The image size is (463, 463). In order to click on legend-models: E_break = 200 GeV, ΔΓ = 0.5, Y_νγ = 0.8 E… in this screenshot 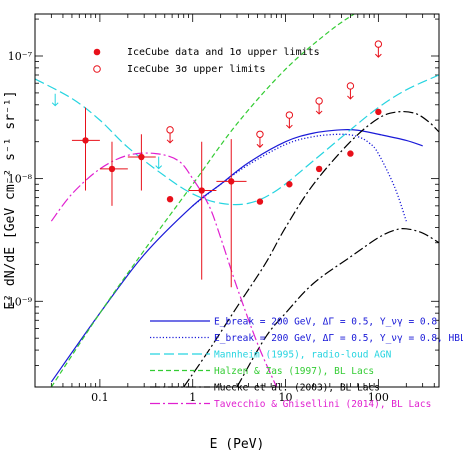, I will do `click(306, 363)`.